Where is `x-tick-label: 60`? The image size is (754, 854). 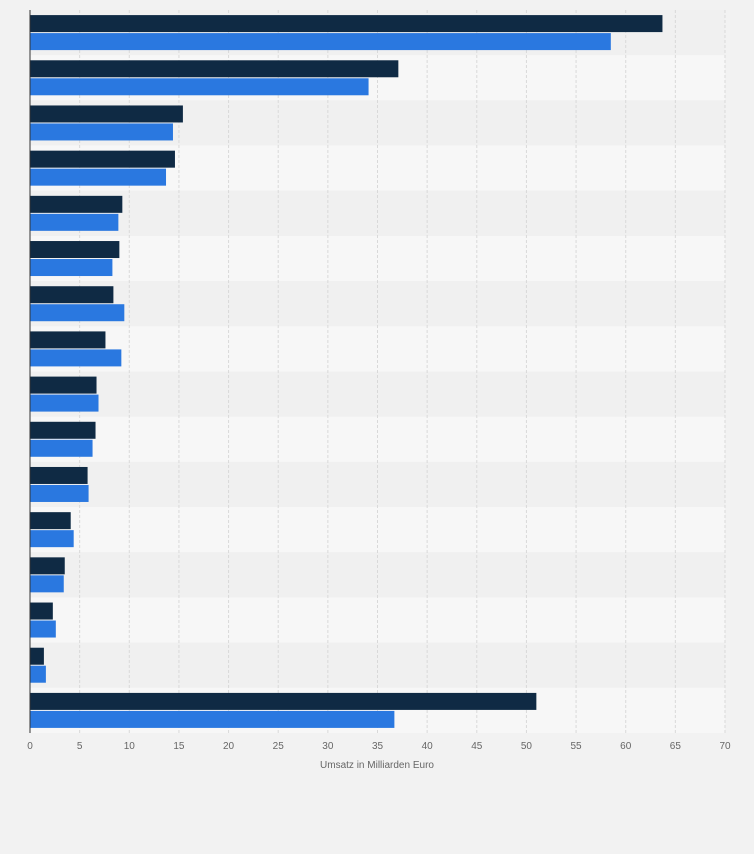
x-tick-label: 60 is located at coordinates (626, 746).